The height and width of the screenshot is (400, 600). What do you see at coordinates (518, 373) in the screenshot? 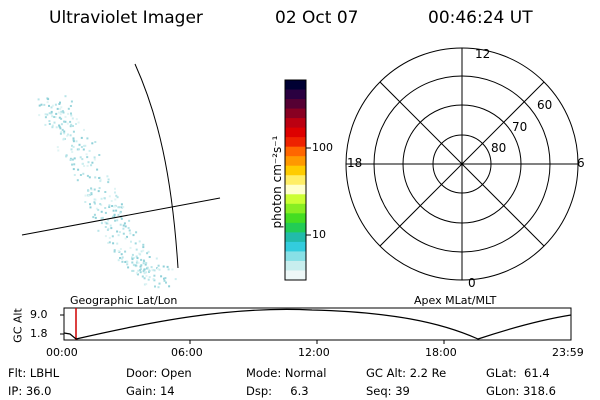
I see `glat-value: GLat: 61.4` at bounding box center [518, 373].